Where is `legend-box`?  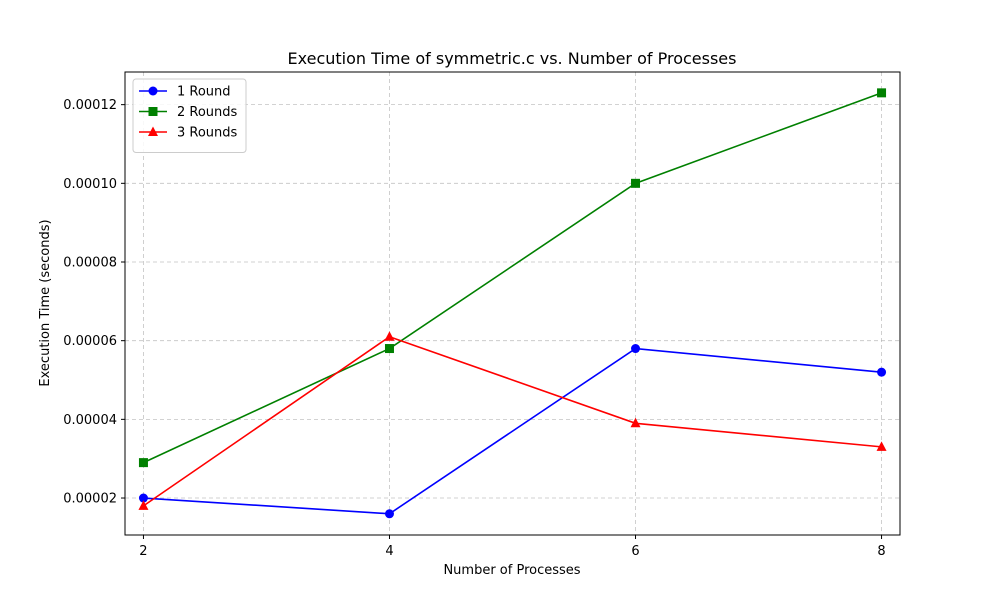
legend-box is located at coordinates (189, 115).